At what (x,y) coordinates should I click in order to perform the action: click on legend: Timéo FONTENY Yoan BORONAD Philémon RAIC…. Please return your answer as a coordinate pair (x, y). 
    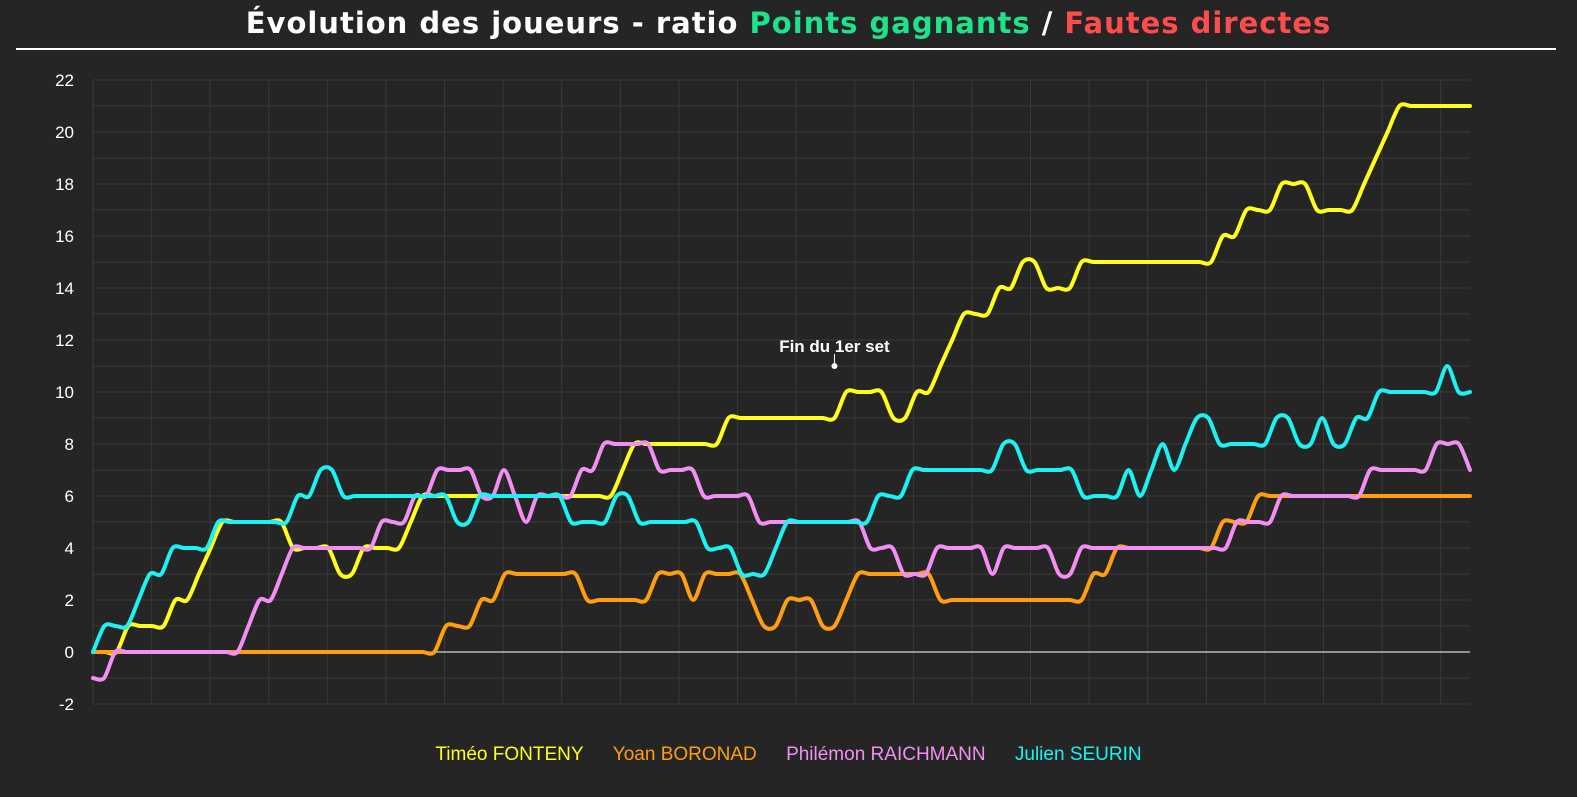
    Looking at the image, I should click on (788, 755).